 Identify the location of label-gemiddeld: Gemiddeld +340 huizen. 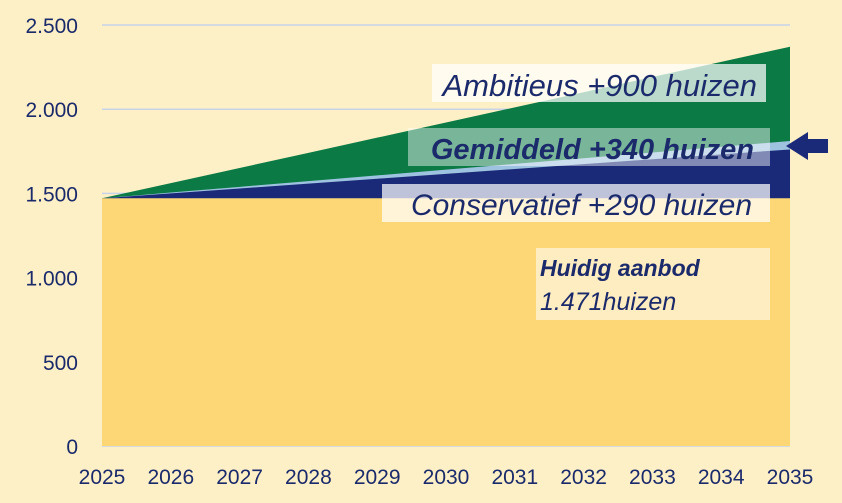
(592, 150).